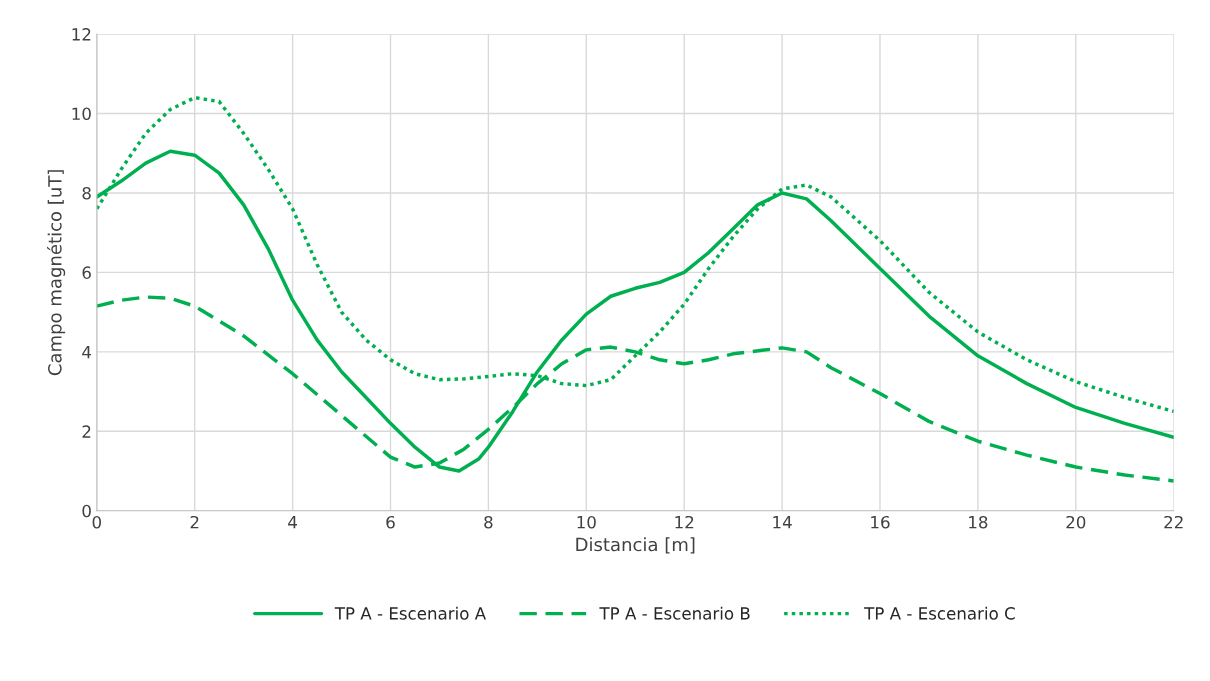  Describe the element at coordinates (978, 522) in the screenshot. I see `x-tick-label: 18` at that location.